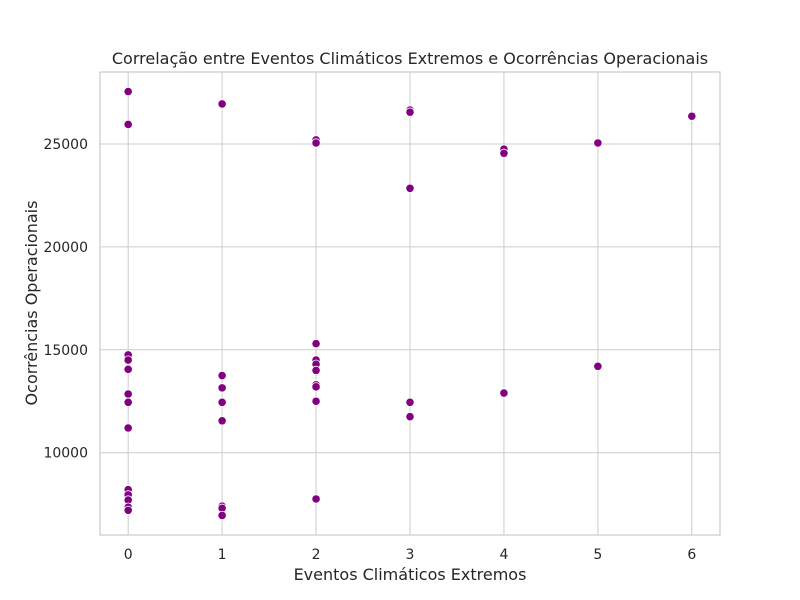 The width and height of the screenshot is (800, 600). I want to click on x-tick-label: 1, so click(222, 555).